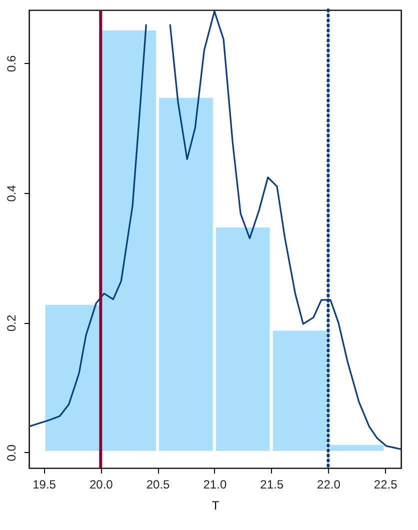 The image size is (418, 530). I want to click on x-tick-label: 22.5, so click(386, 485).